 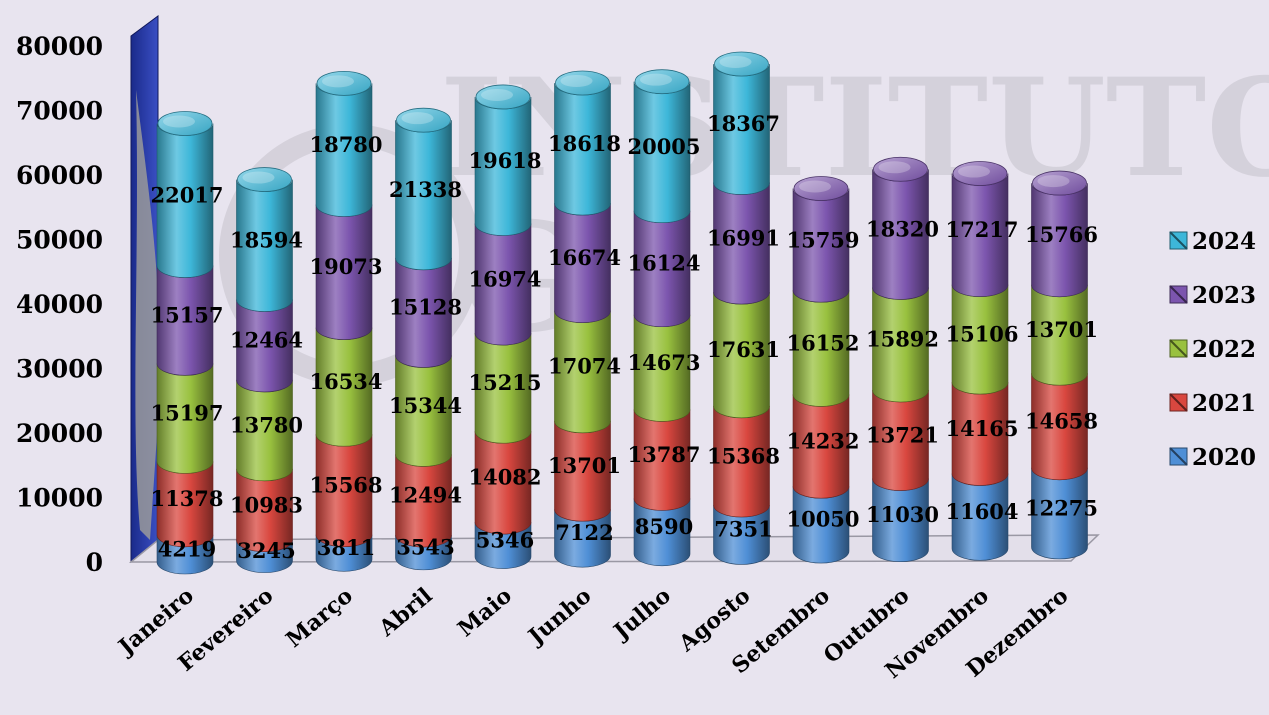 I want to click on y-tick-label: 20000, so click(x=59, y=433).